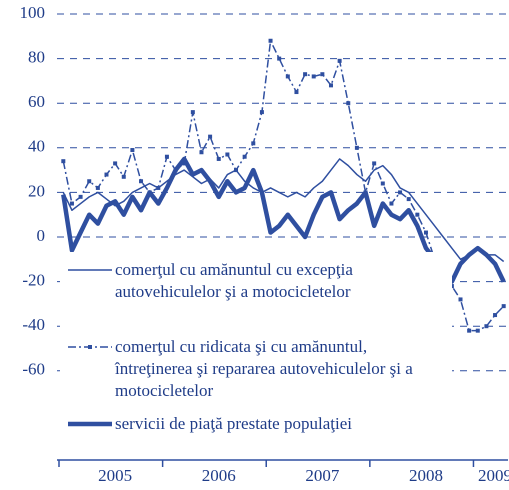 This screenshot has width=509, height=490. Describe the element at coordinates (33, 12) in the screenshot. I see `y-tick-label: 100` at that location.